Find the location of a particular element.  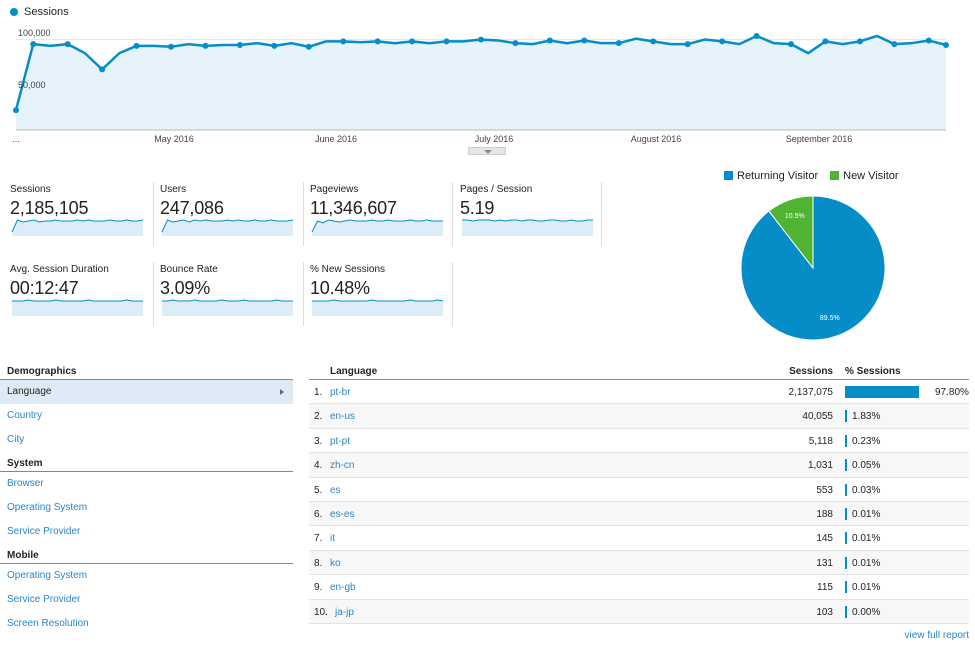

row-language-link: ko is located at coordinates (335, 563).